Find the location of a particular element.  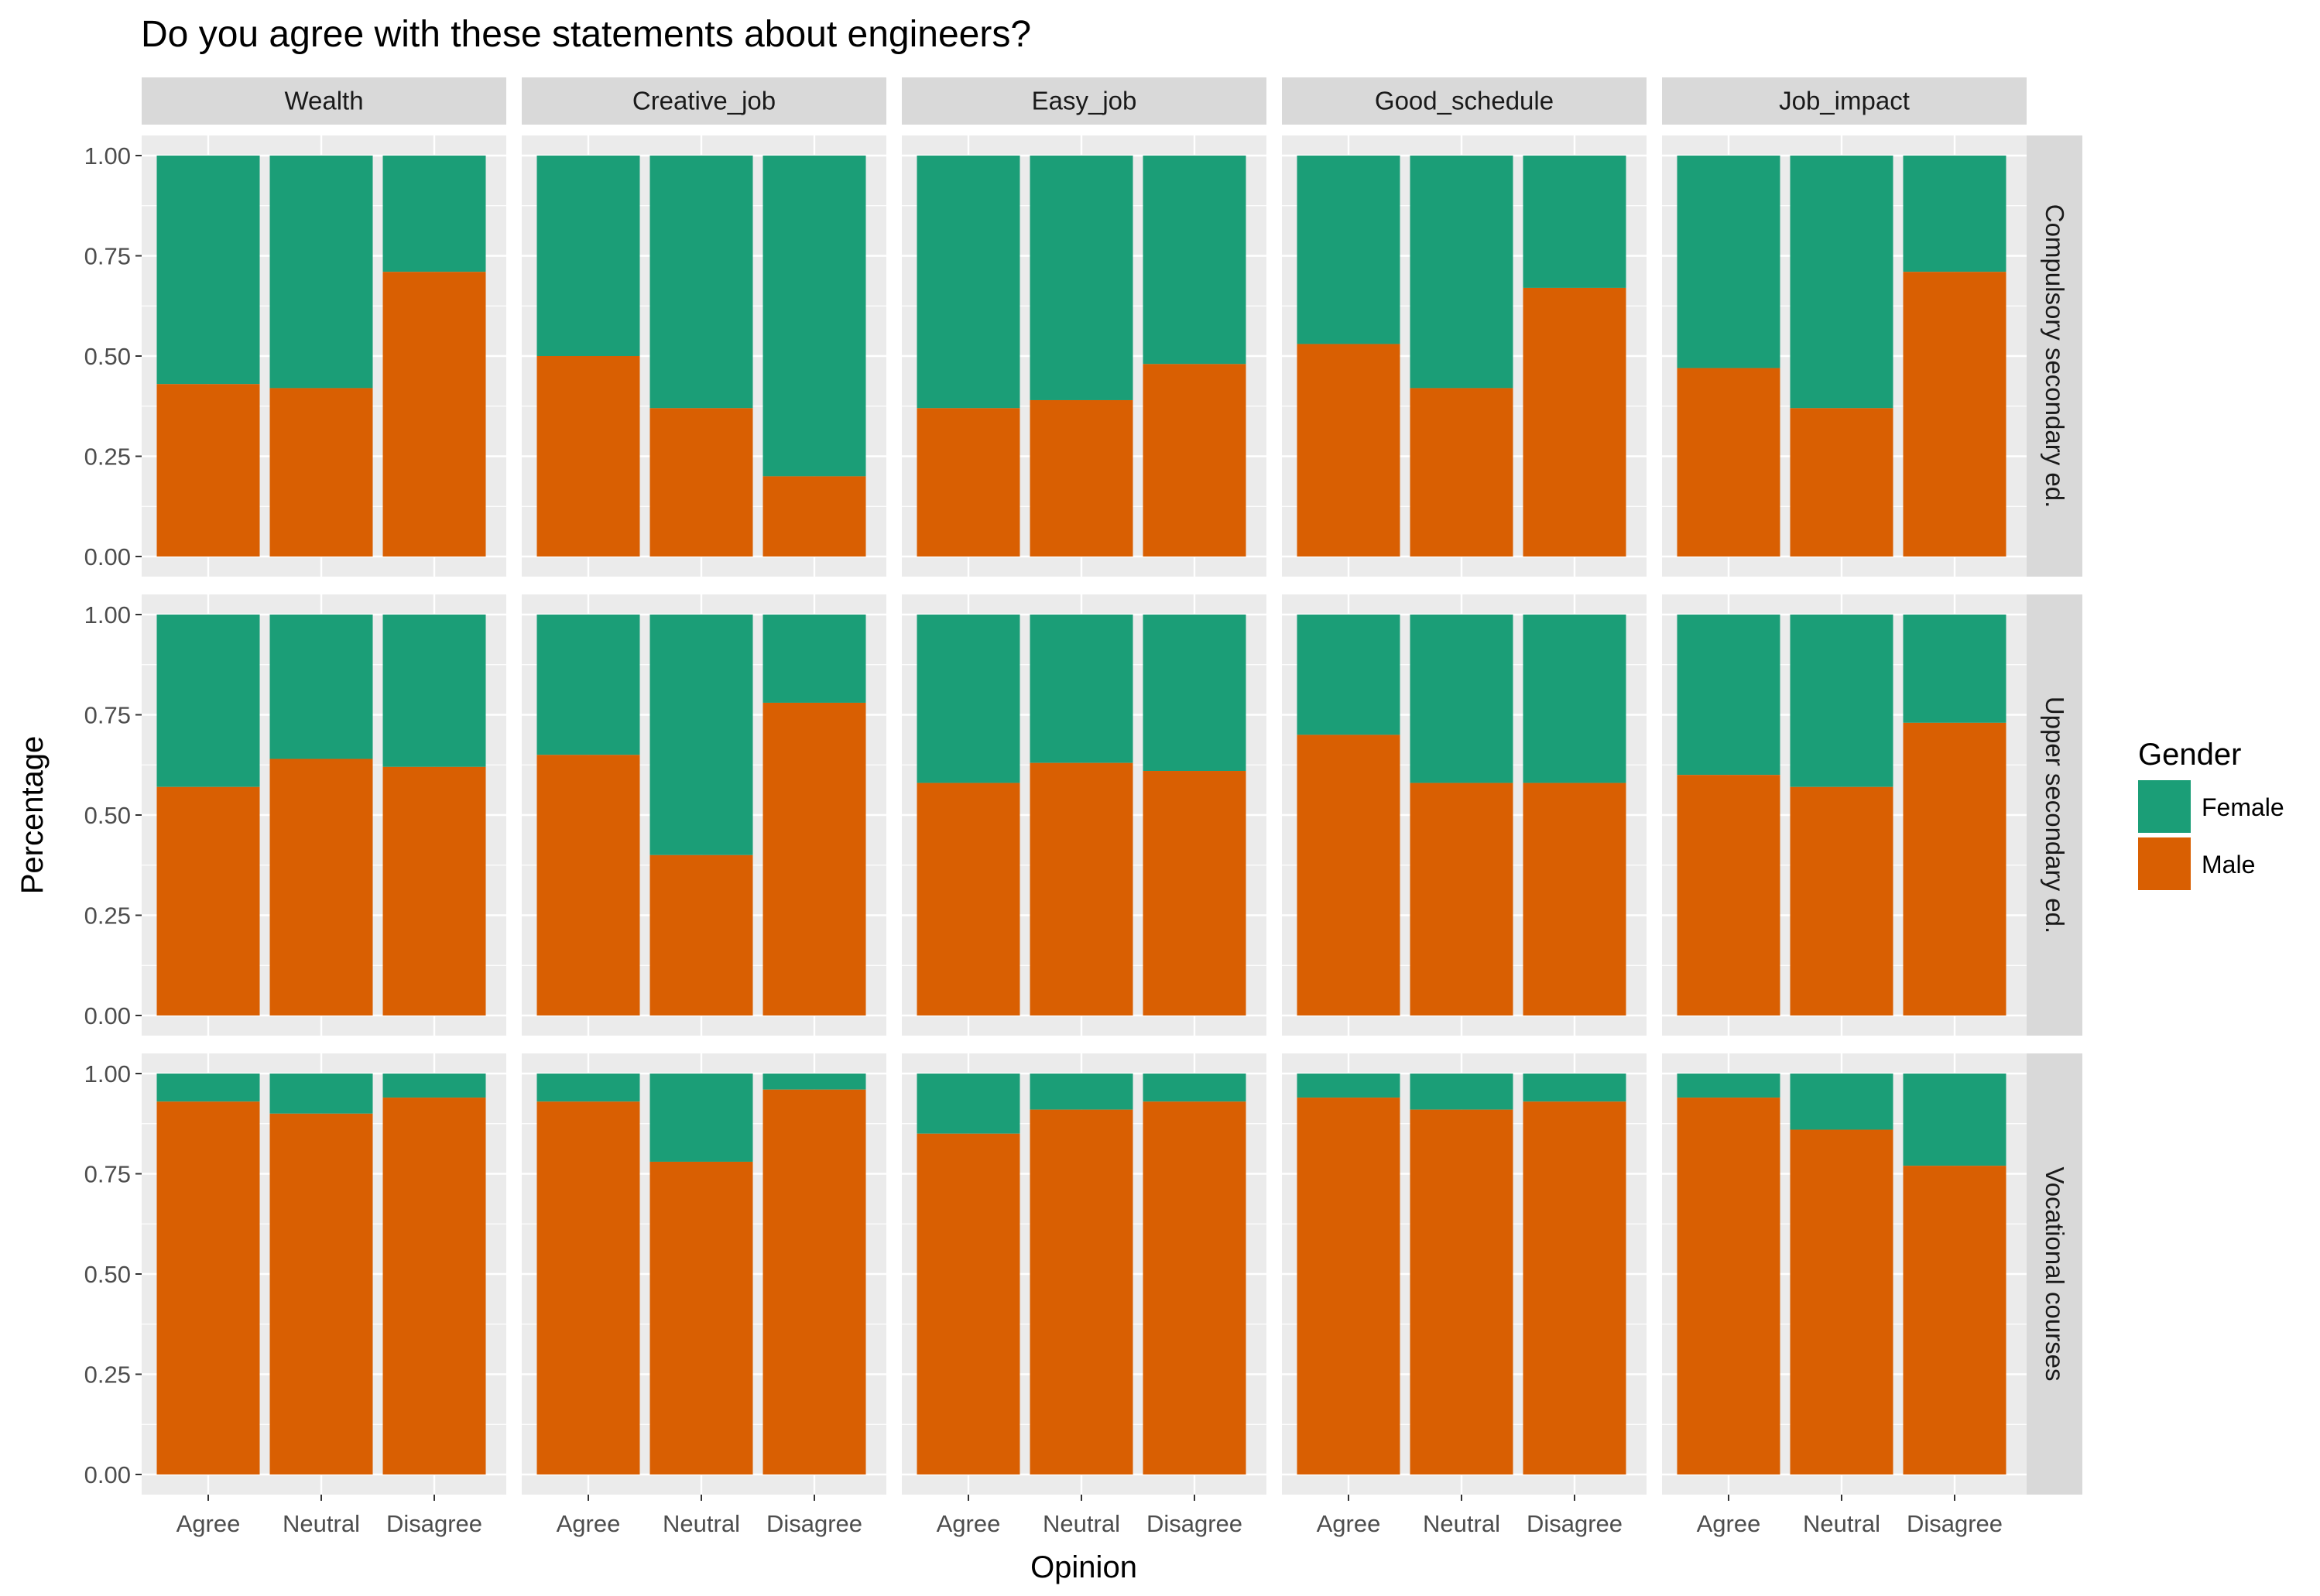

facet-strip-compulsory-secondary-ed is located at coordinates (2054, 356).